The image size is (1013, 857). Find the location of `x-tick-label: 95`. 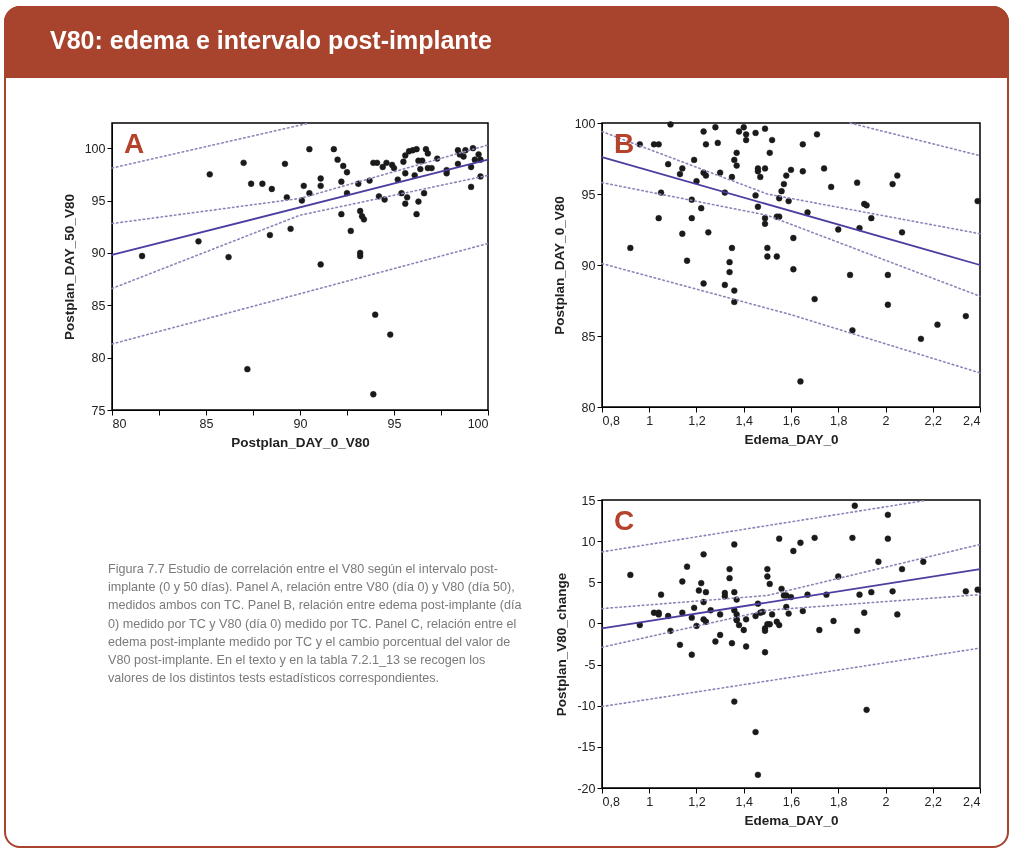

x-tick-label: 95 is located at coordinates (394, 423).